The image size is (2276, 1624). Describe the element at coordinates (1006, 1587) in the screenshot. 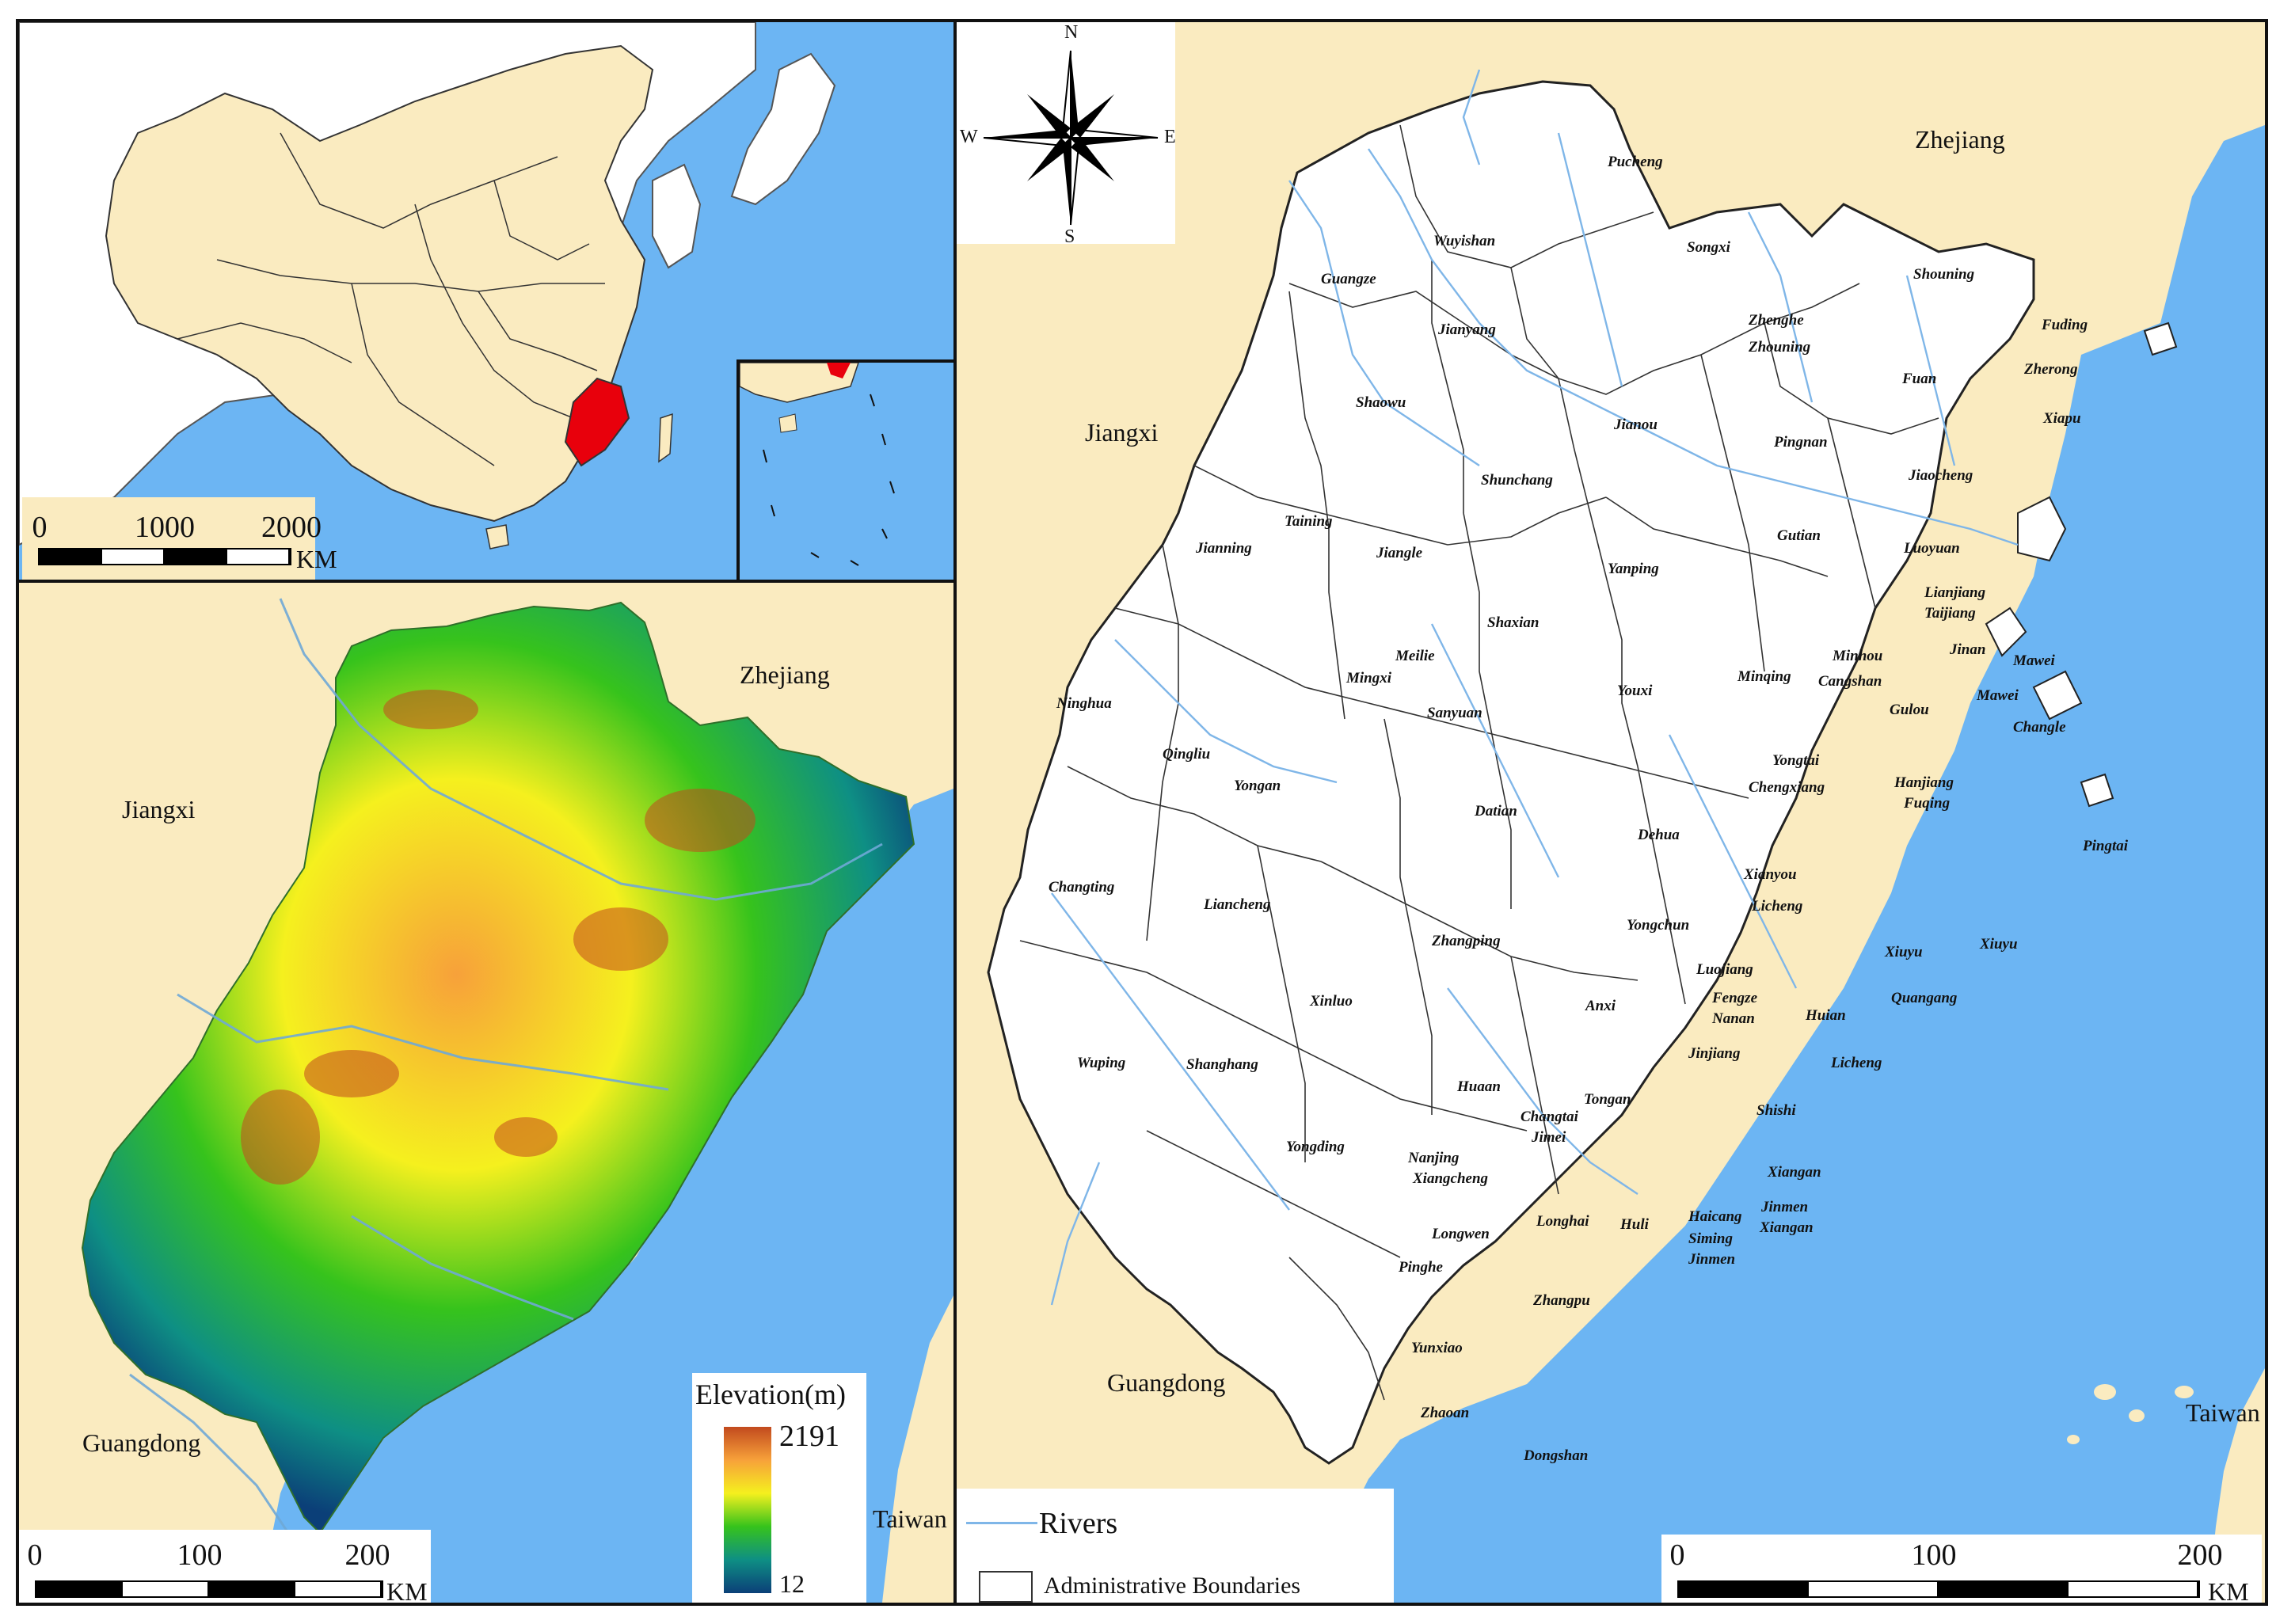

I see `legend-boundary-box-icon` at that location.